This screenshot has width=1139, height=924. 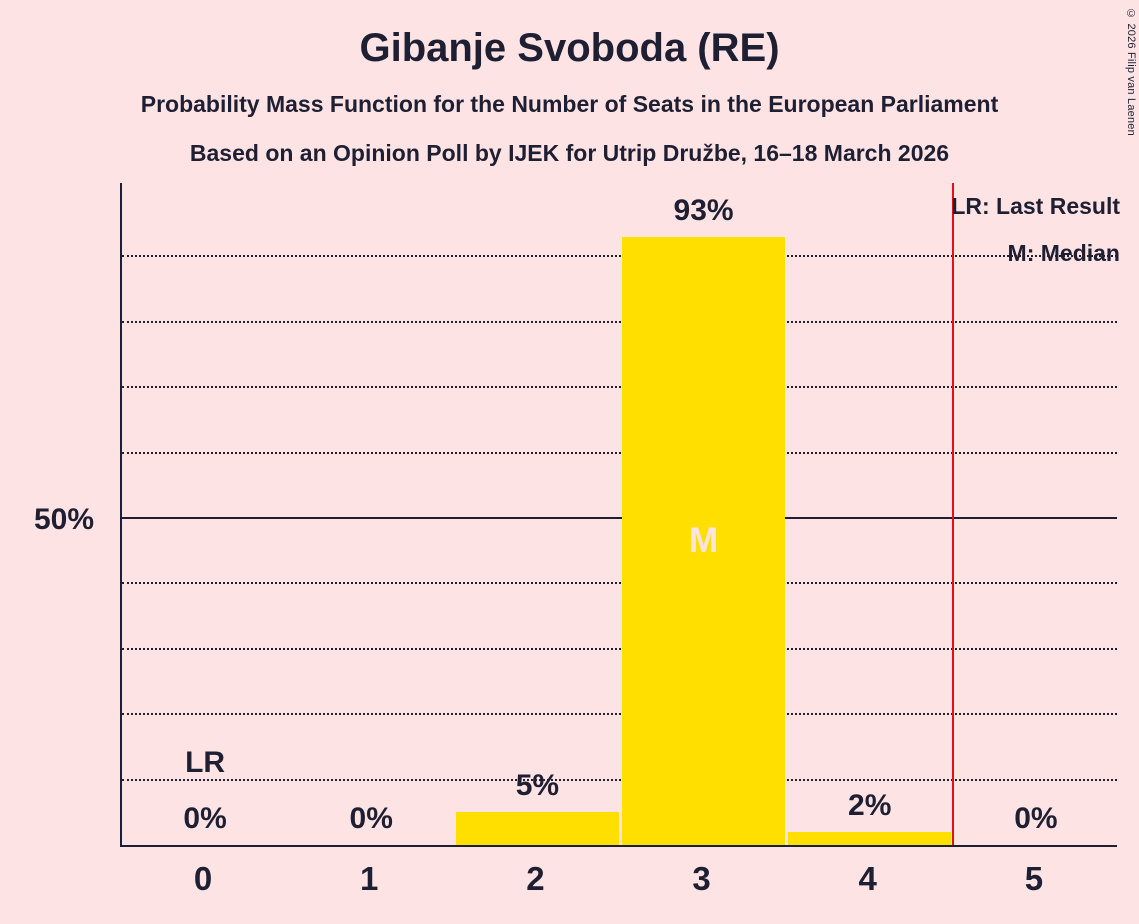 What do you see at coordinates (203, 878) in the screenshot?
I see `x-tick-0: 0` at bounding box center [203, 878].